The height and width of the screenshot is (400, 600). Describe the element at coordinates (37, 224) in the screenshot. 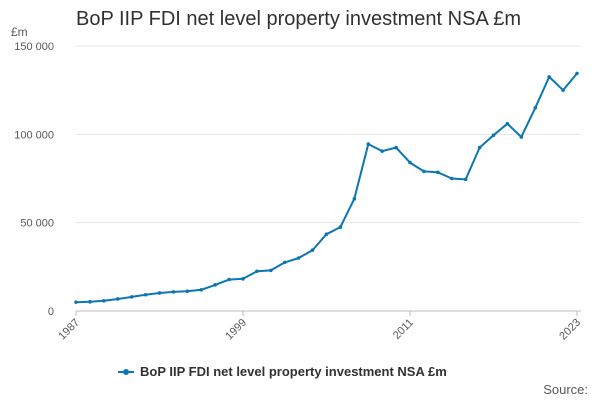

I see `y-tick-label: 50 000` at that location.